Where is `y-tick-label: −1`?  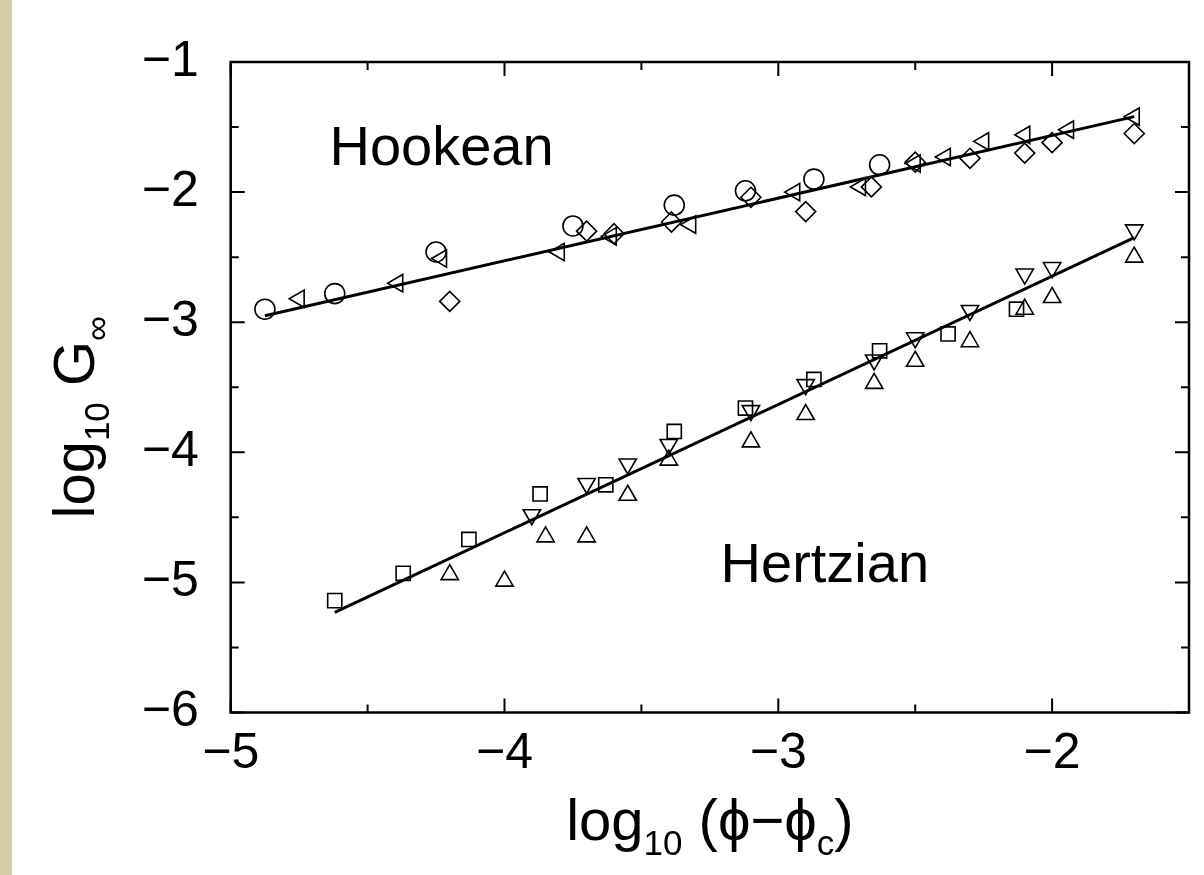
y-tick-label: −1 is located at coordinates (170, 58).